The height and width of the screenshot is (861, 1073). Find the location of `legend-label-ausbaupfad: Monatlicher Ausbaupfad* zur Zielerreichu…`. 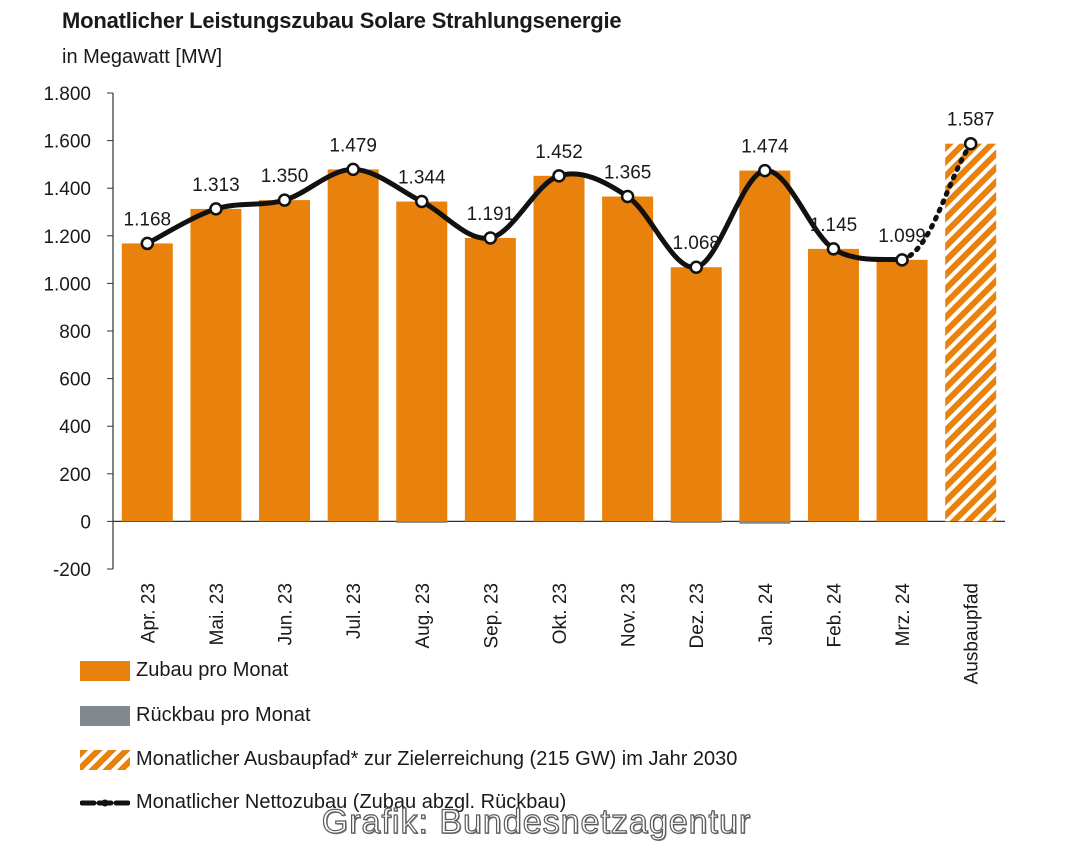

legend-label-ausbaupfad: Monatlicher Ausbaupfad* zur Zielerreichu… is located at coordinates (437, 759).